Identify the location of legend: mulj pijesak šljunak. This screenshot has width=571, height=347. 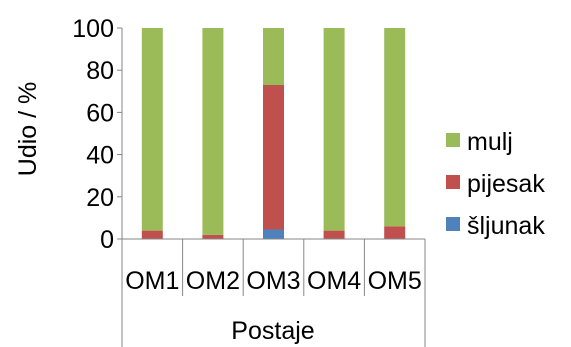
(495, 184).